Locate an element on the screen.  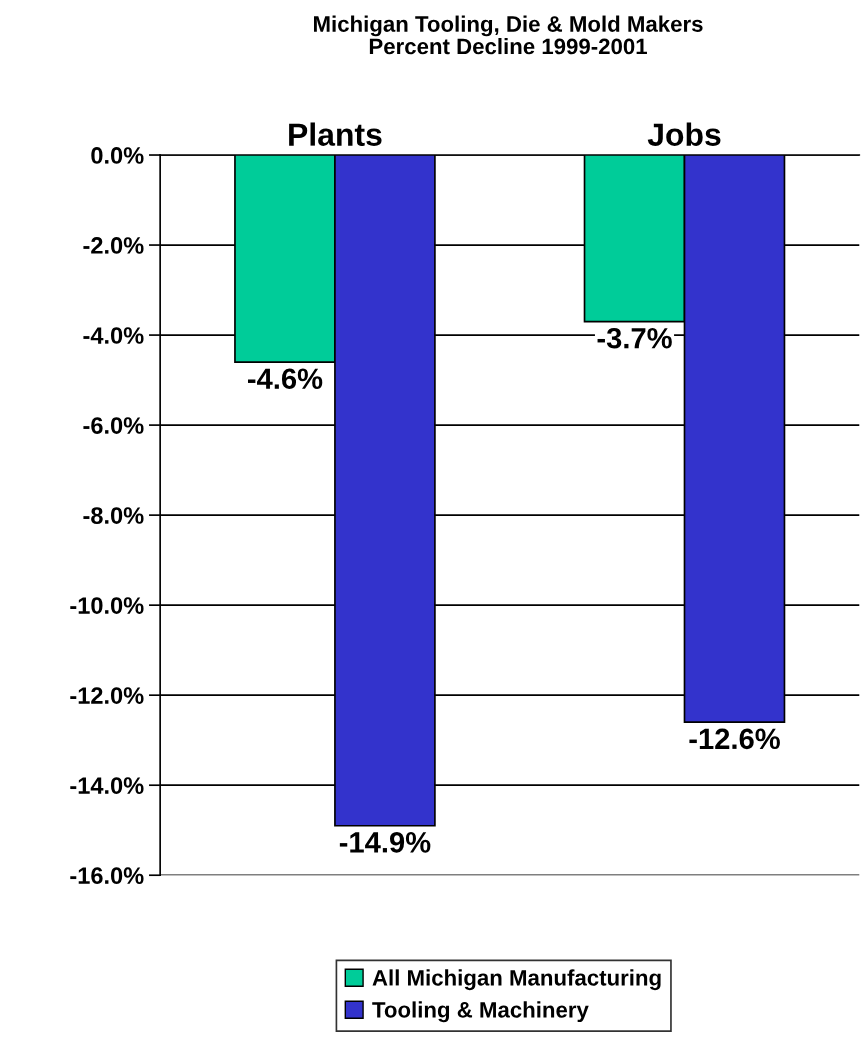
legend-label: Tooling & Machinery is located at coordinates (480, 1012).